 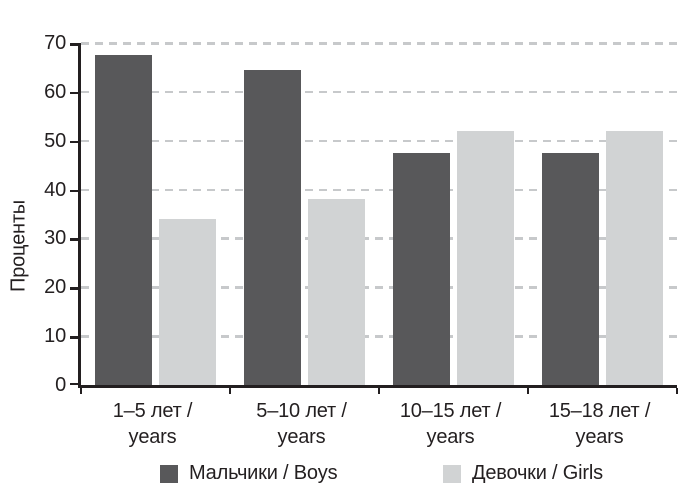 I want to click on x-category-label-0-line1: 1–5 лет /, so click(x=152, y=411).